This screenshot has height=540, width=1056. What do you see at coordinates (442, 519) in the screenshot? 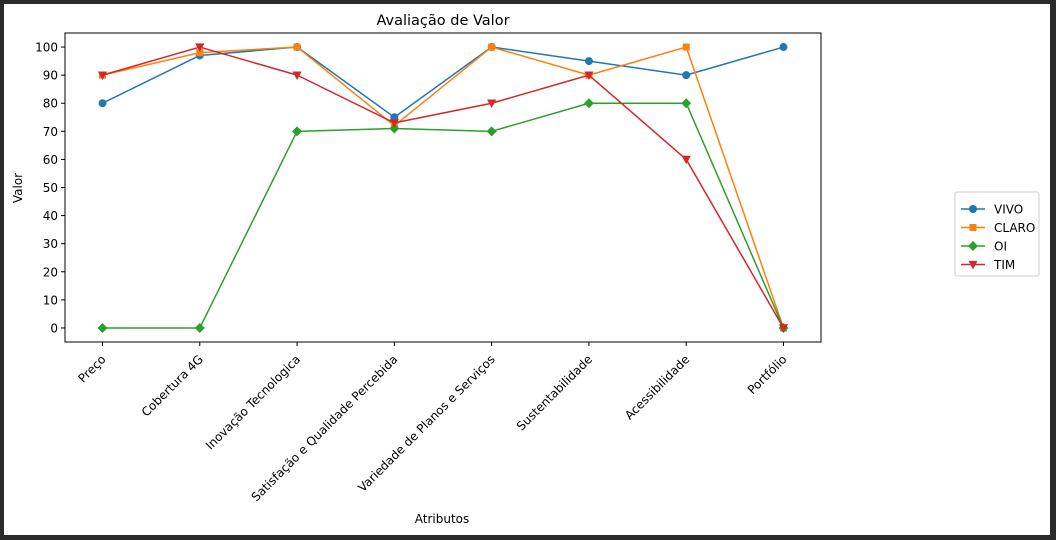
I see `x-axis-label: Atributos` at bounding box center [442, 519].